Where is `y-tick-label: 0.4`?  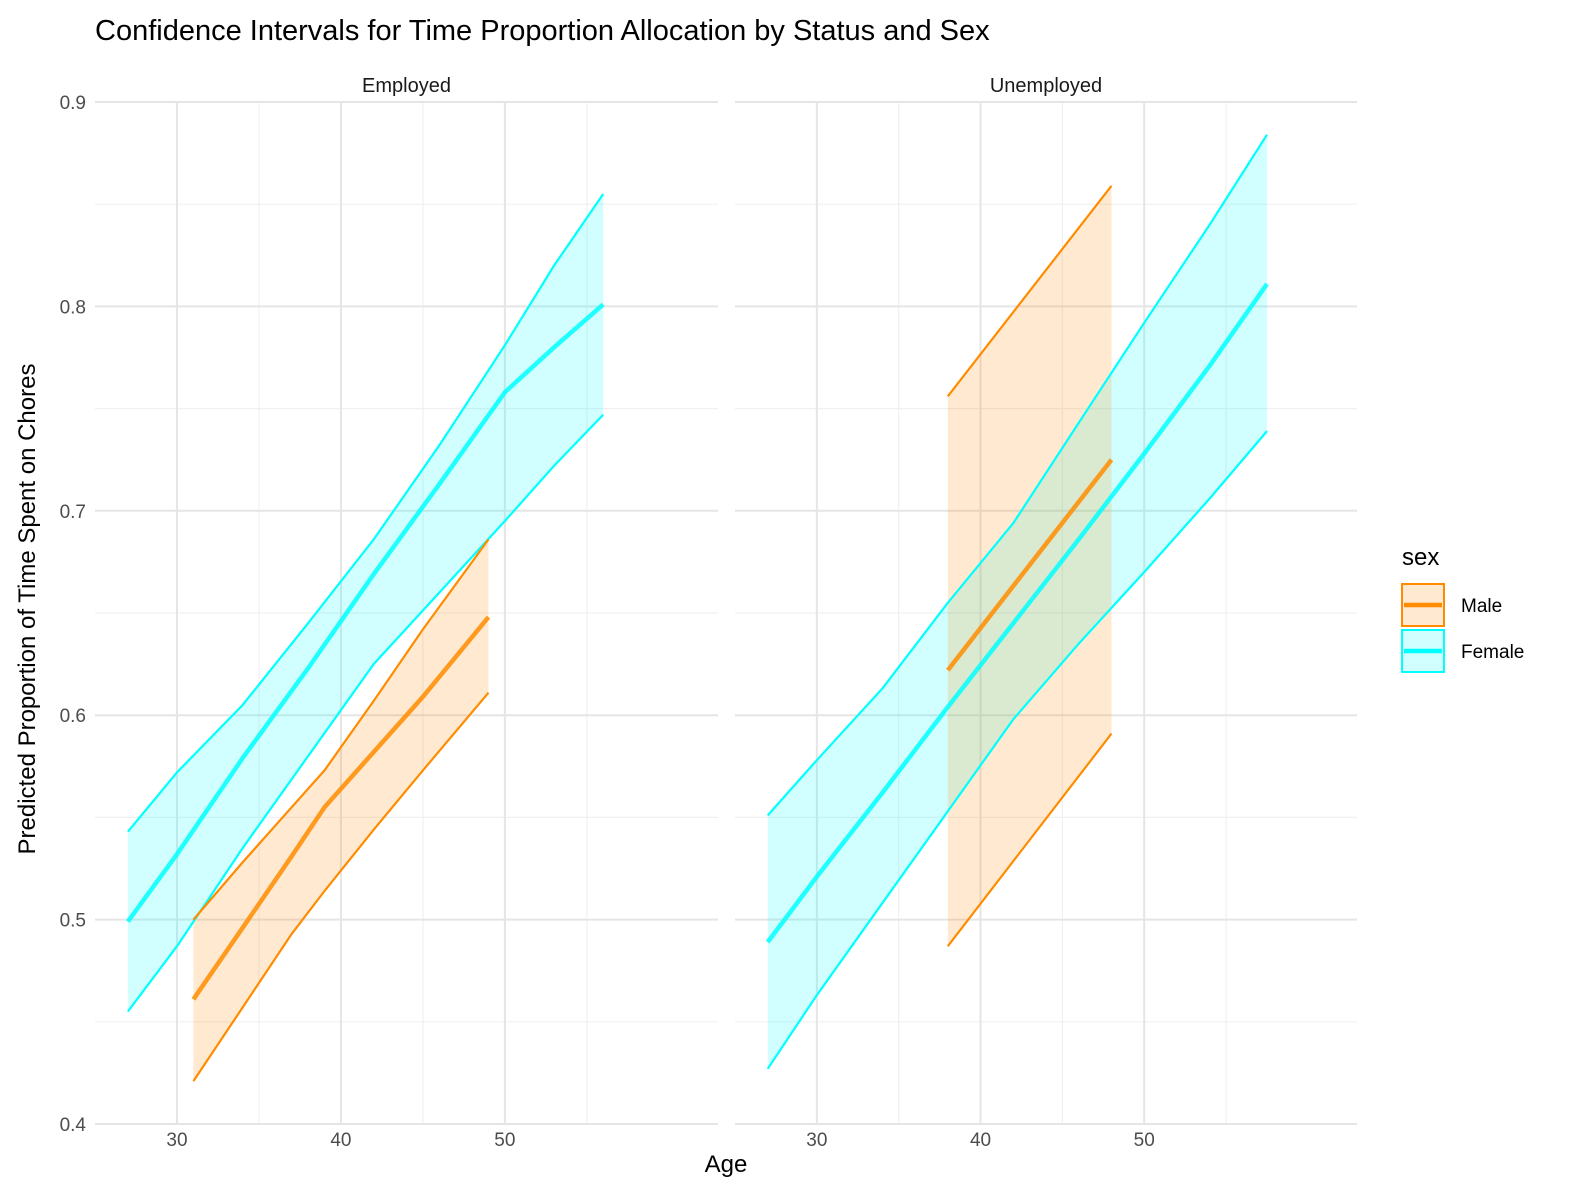 y-tick-label: 0.4 is located at coordinates (73, 1125).